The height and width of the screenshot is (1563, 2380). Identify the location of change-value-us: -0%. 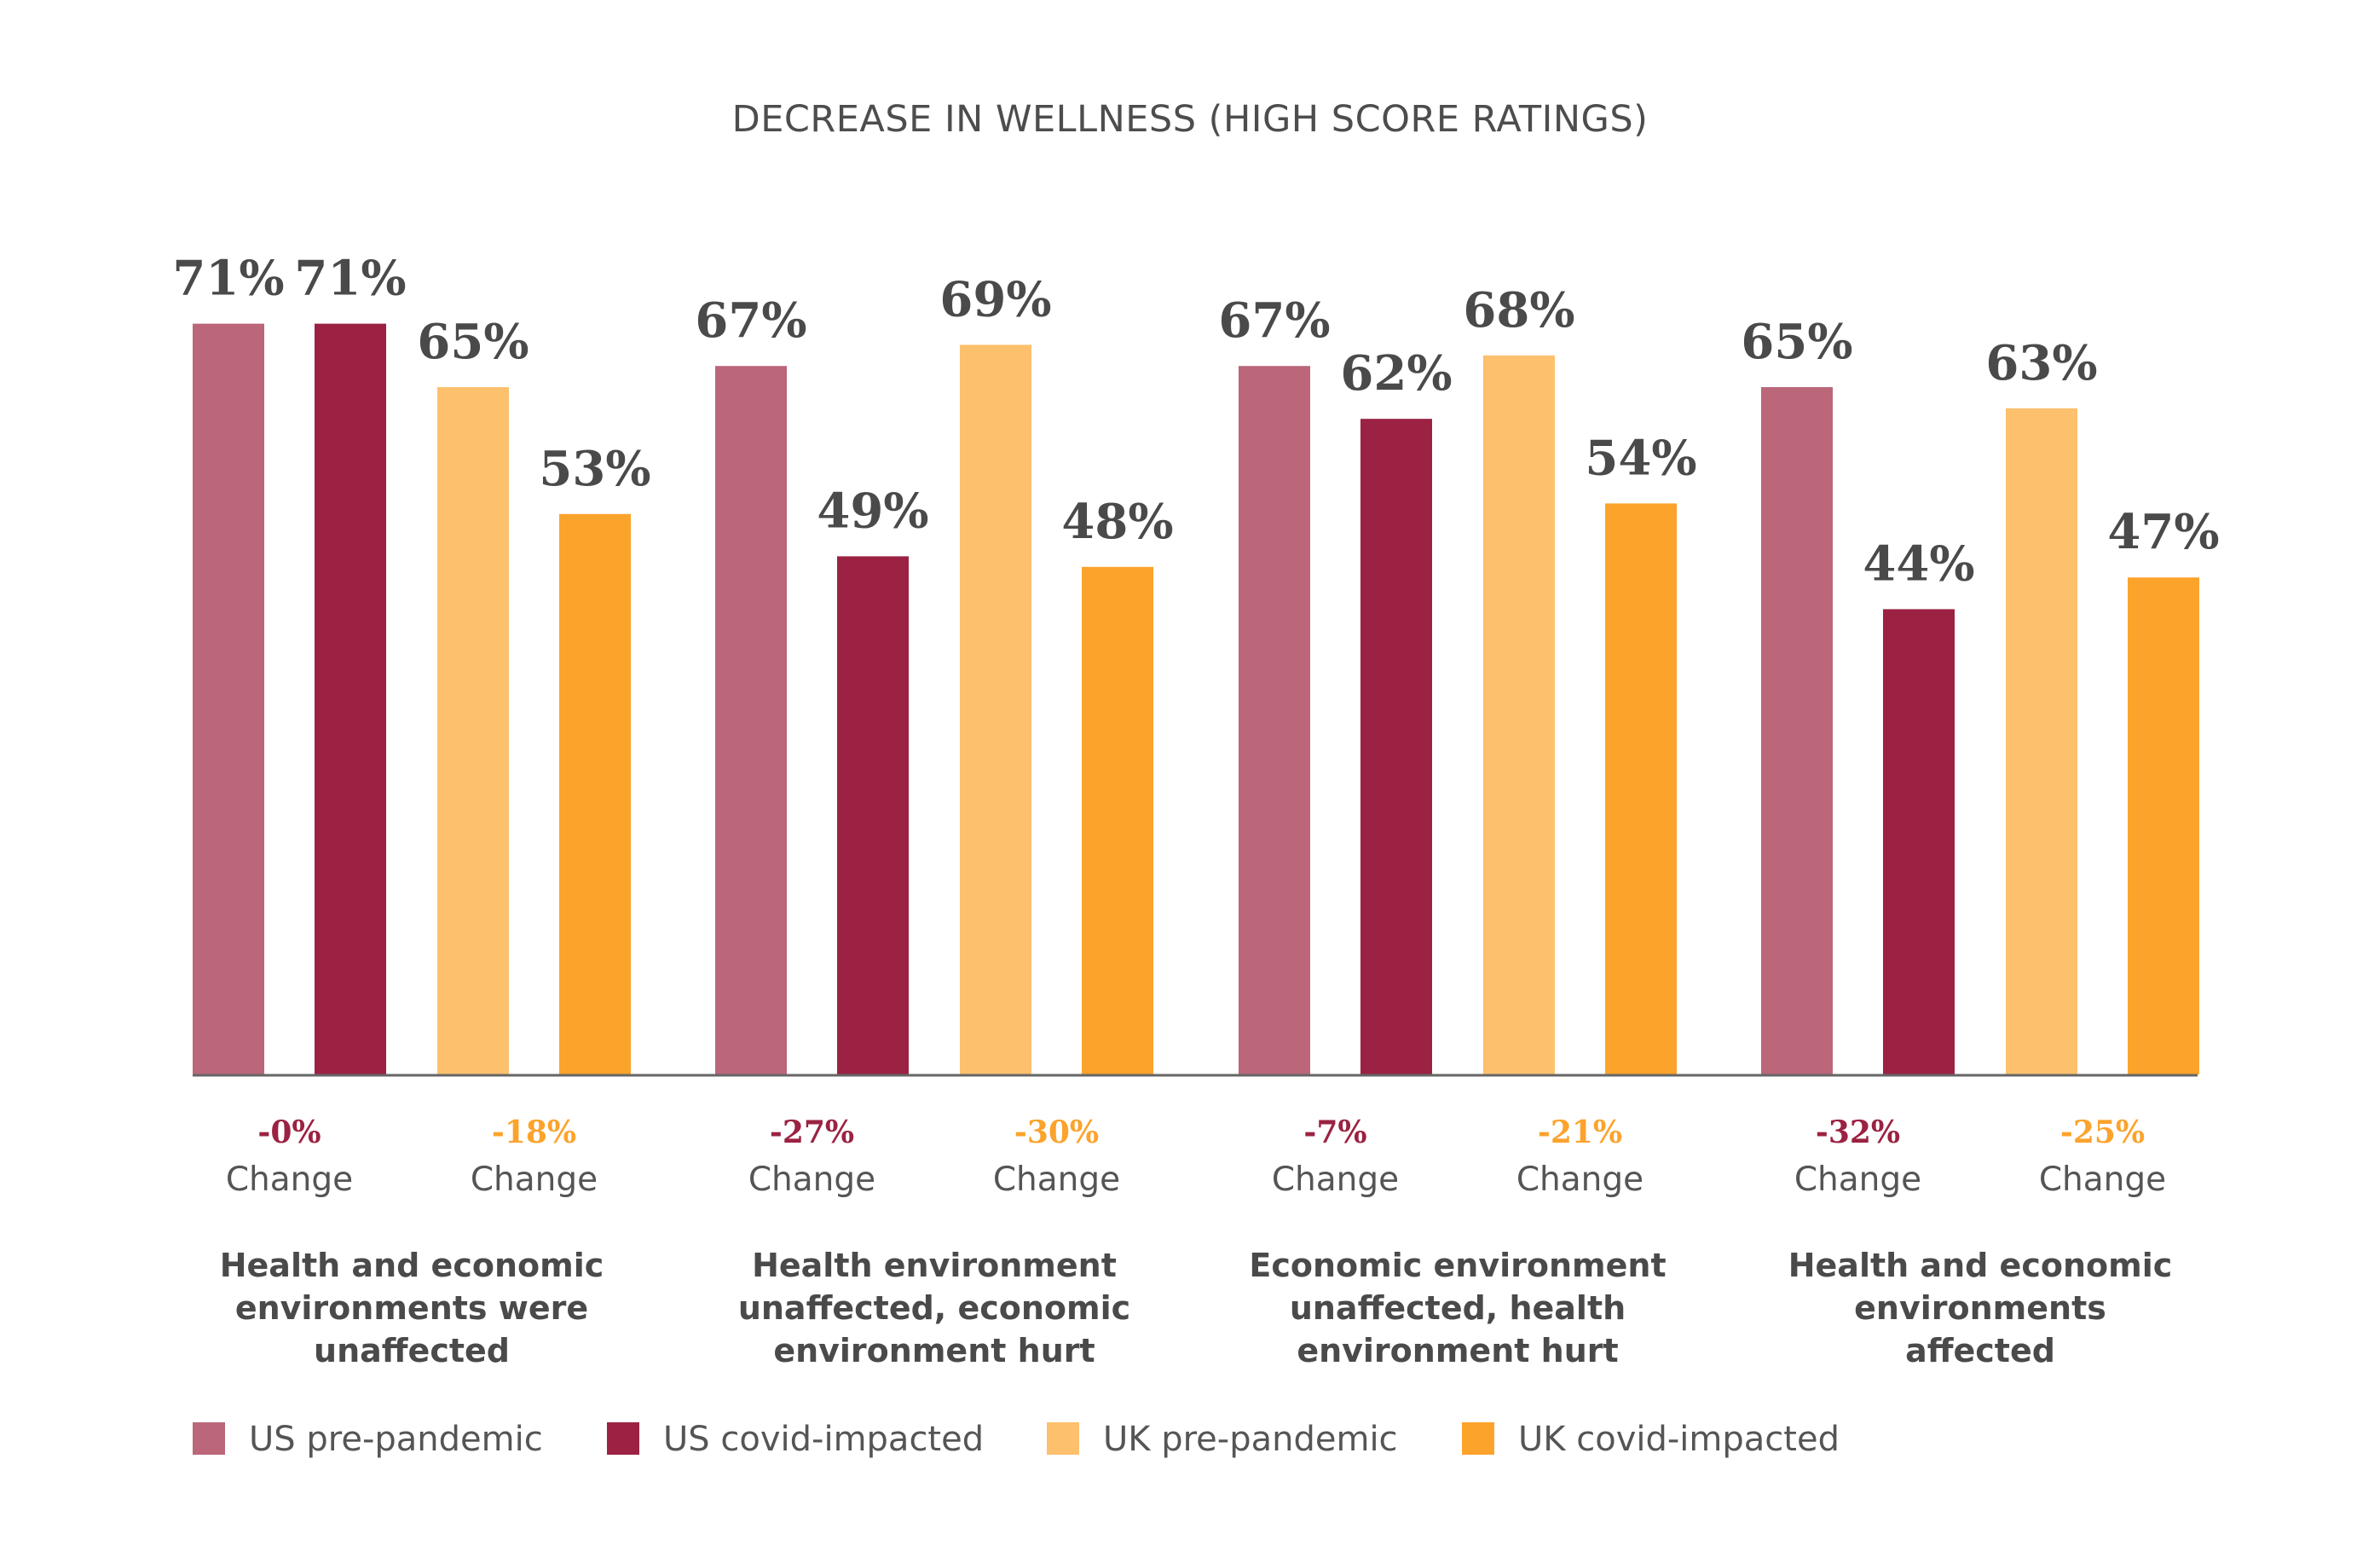
(289, 1132).